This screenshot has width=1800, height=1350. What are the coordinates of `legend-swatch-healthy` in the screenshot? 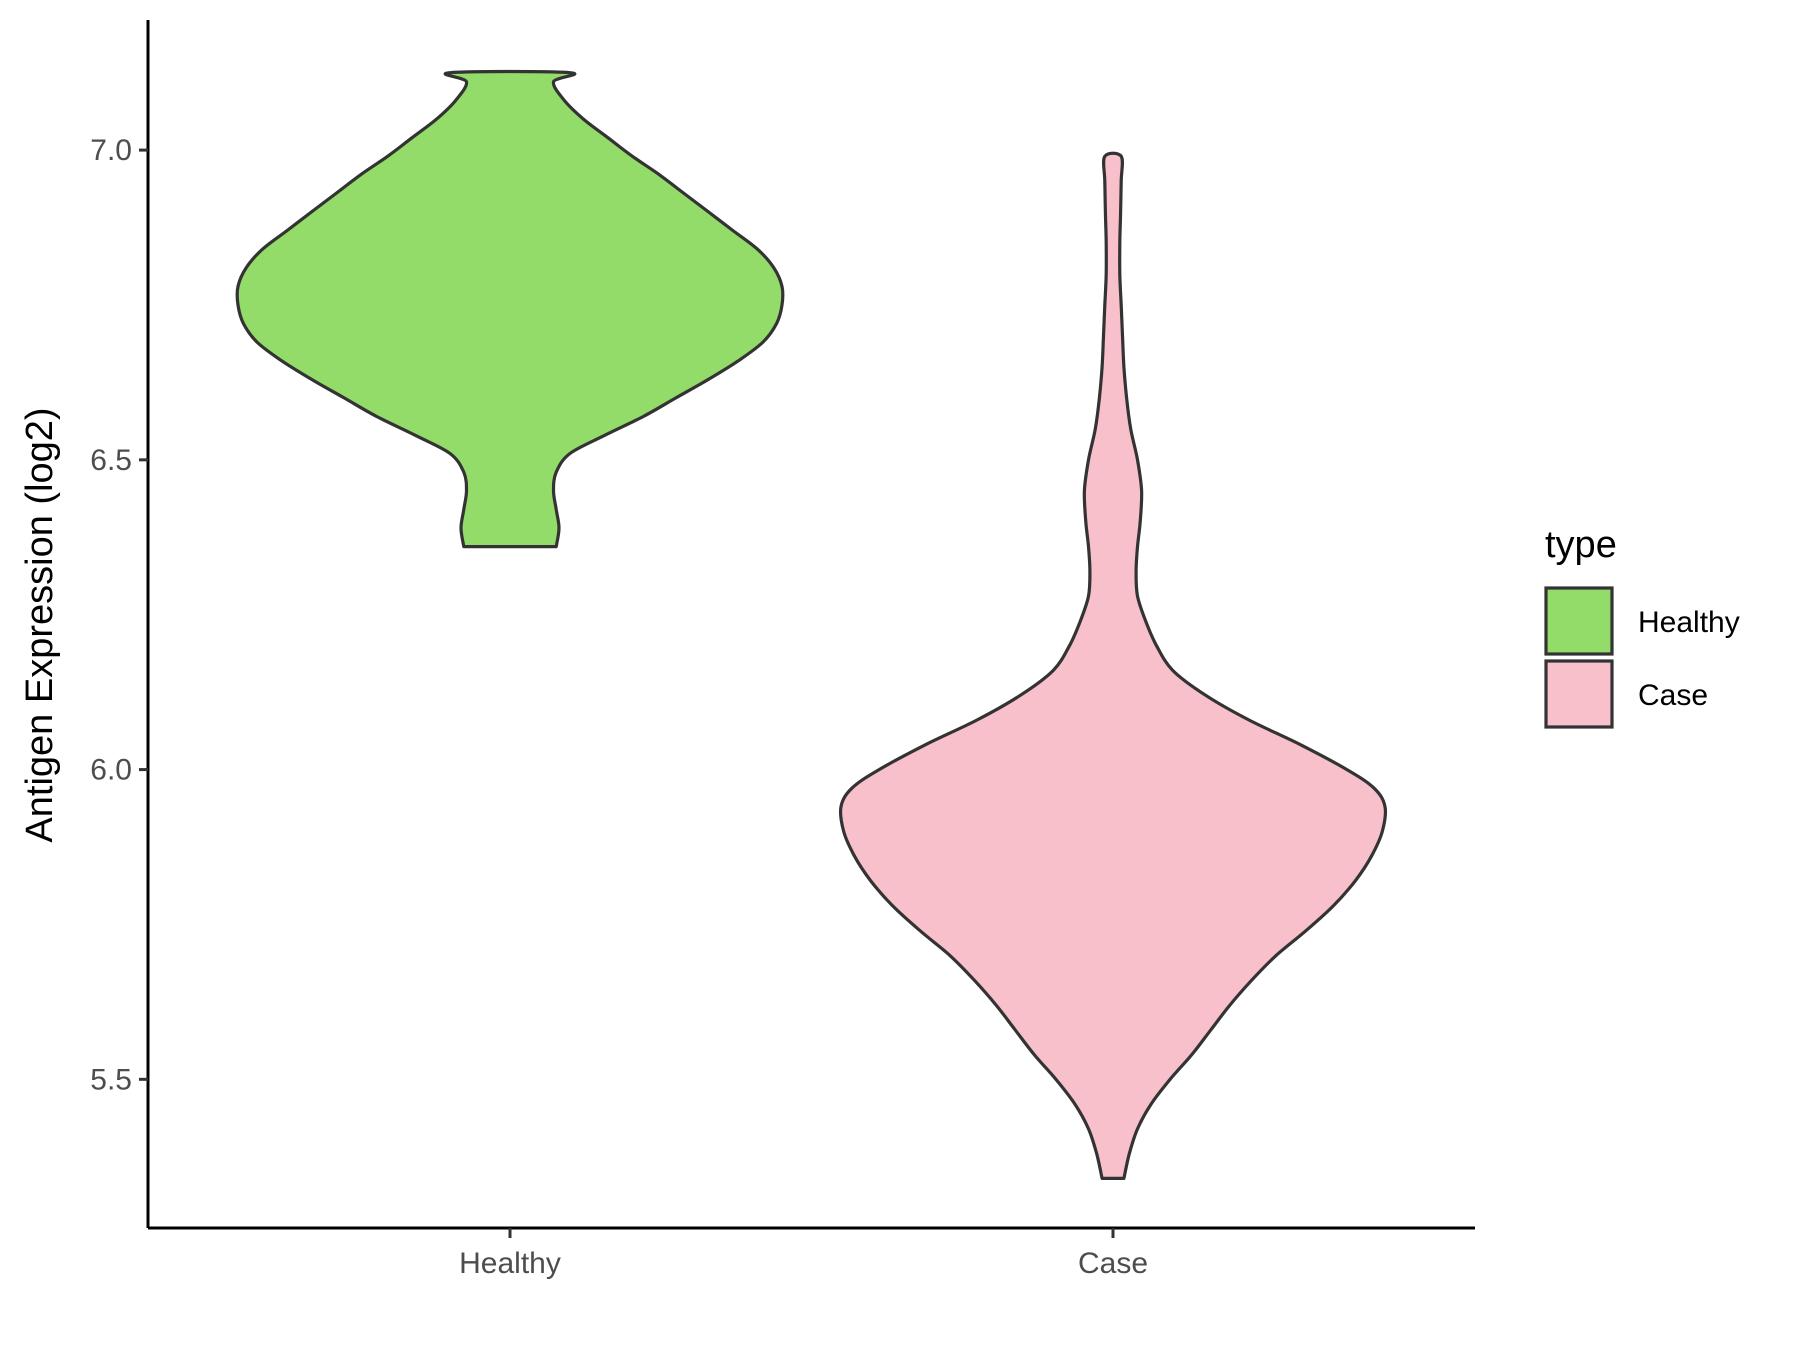 It's located at (1579, 621).